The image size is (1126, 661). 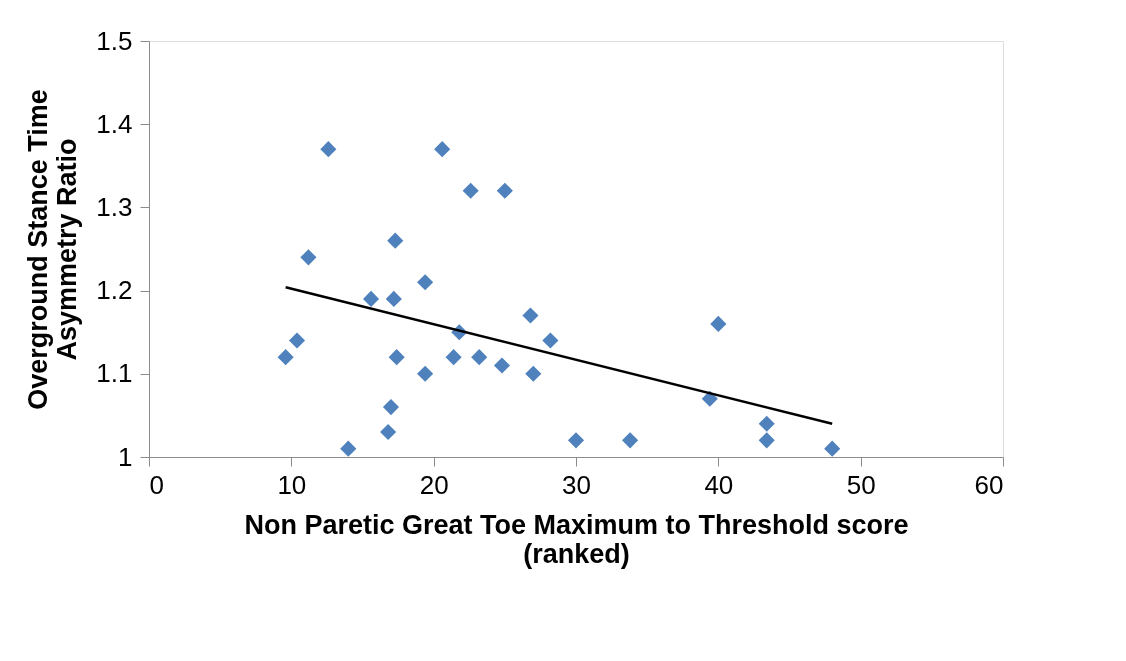 I want to click on x-tick-label: 20, so click(x=434, y=484).